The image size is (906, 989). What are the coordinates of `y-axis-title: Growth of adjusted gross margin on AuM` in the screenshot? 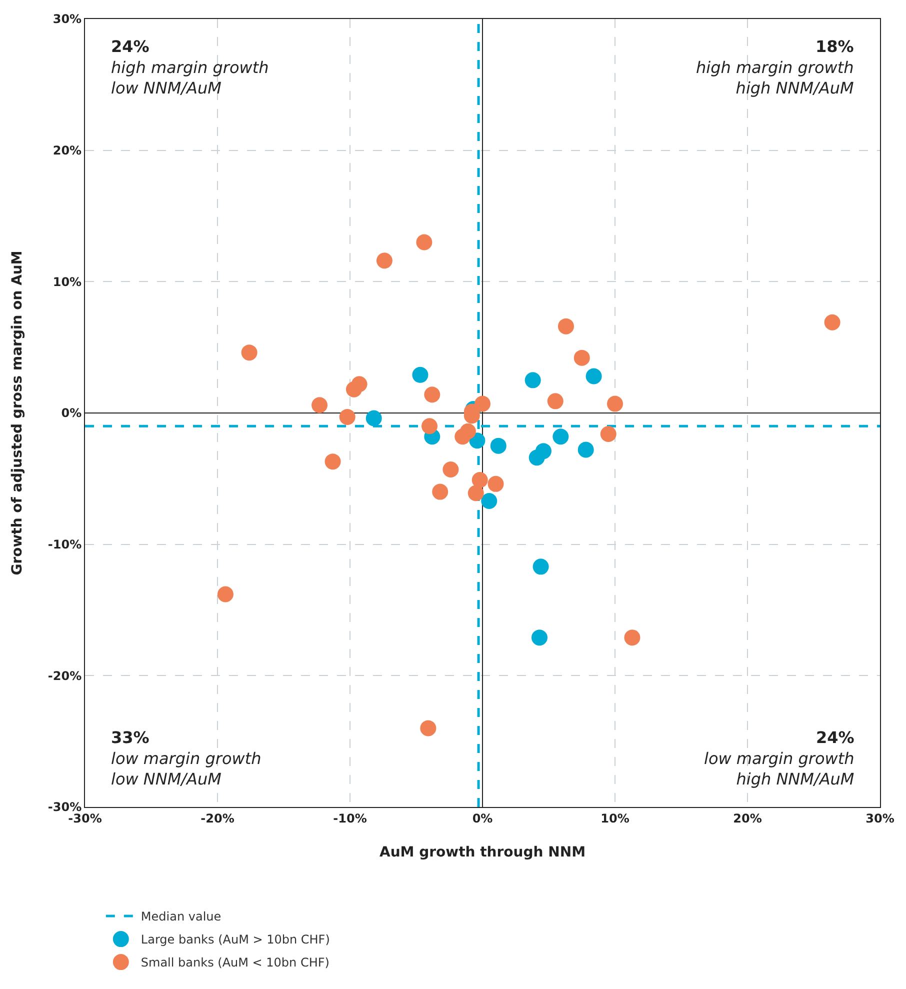 It's located at (17, 413).